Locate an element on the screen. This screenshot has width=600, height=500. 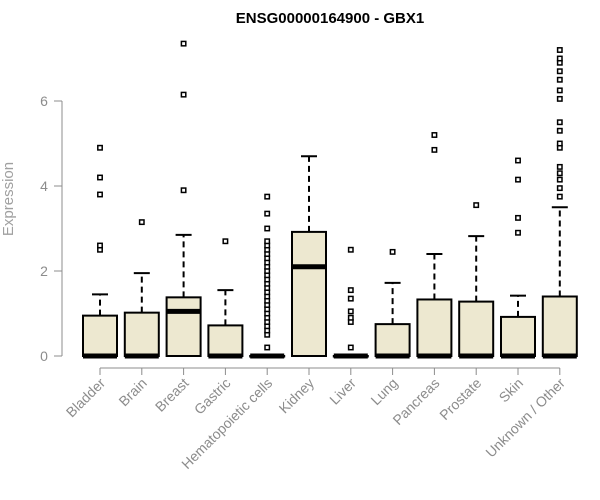
y-axis: 0 2 4 6 is located at coordinates (51, 228).